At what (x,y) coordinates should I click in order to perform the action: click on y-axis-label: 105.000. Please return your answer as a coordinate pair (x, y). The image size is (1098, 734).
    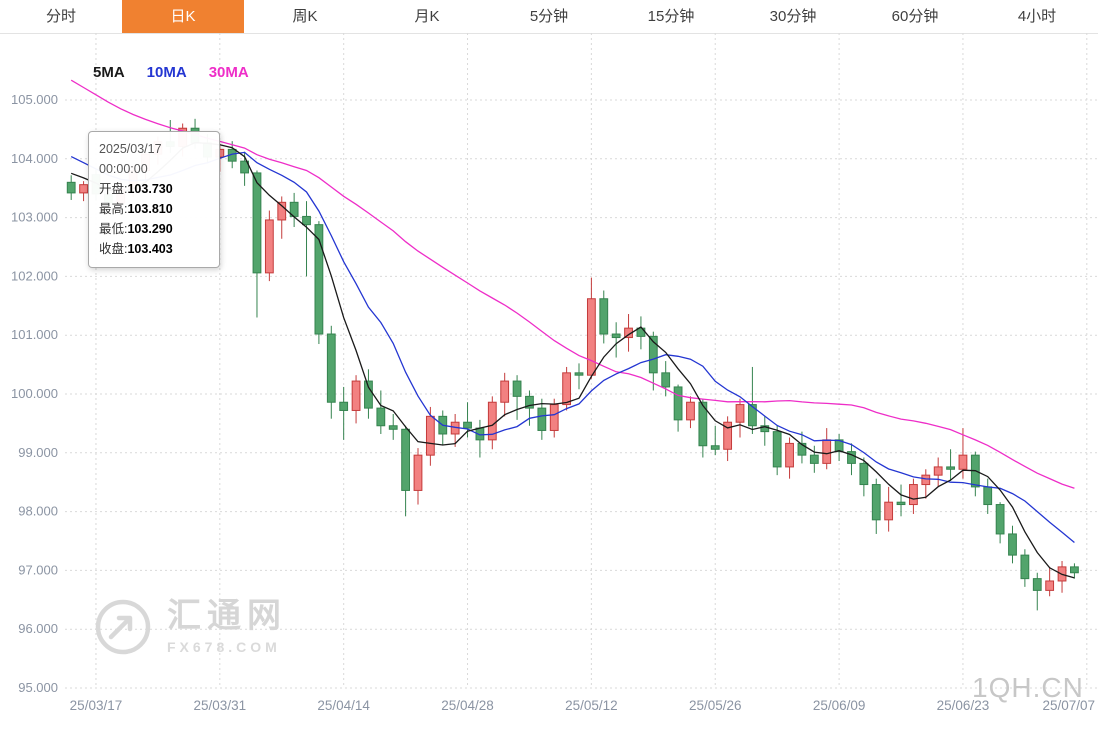
    Looking at the image, I should click on (34, 99).